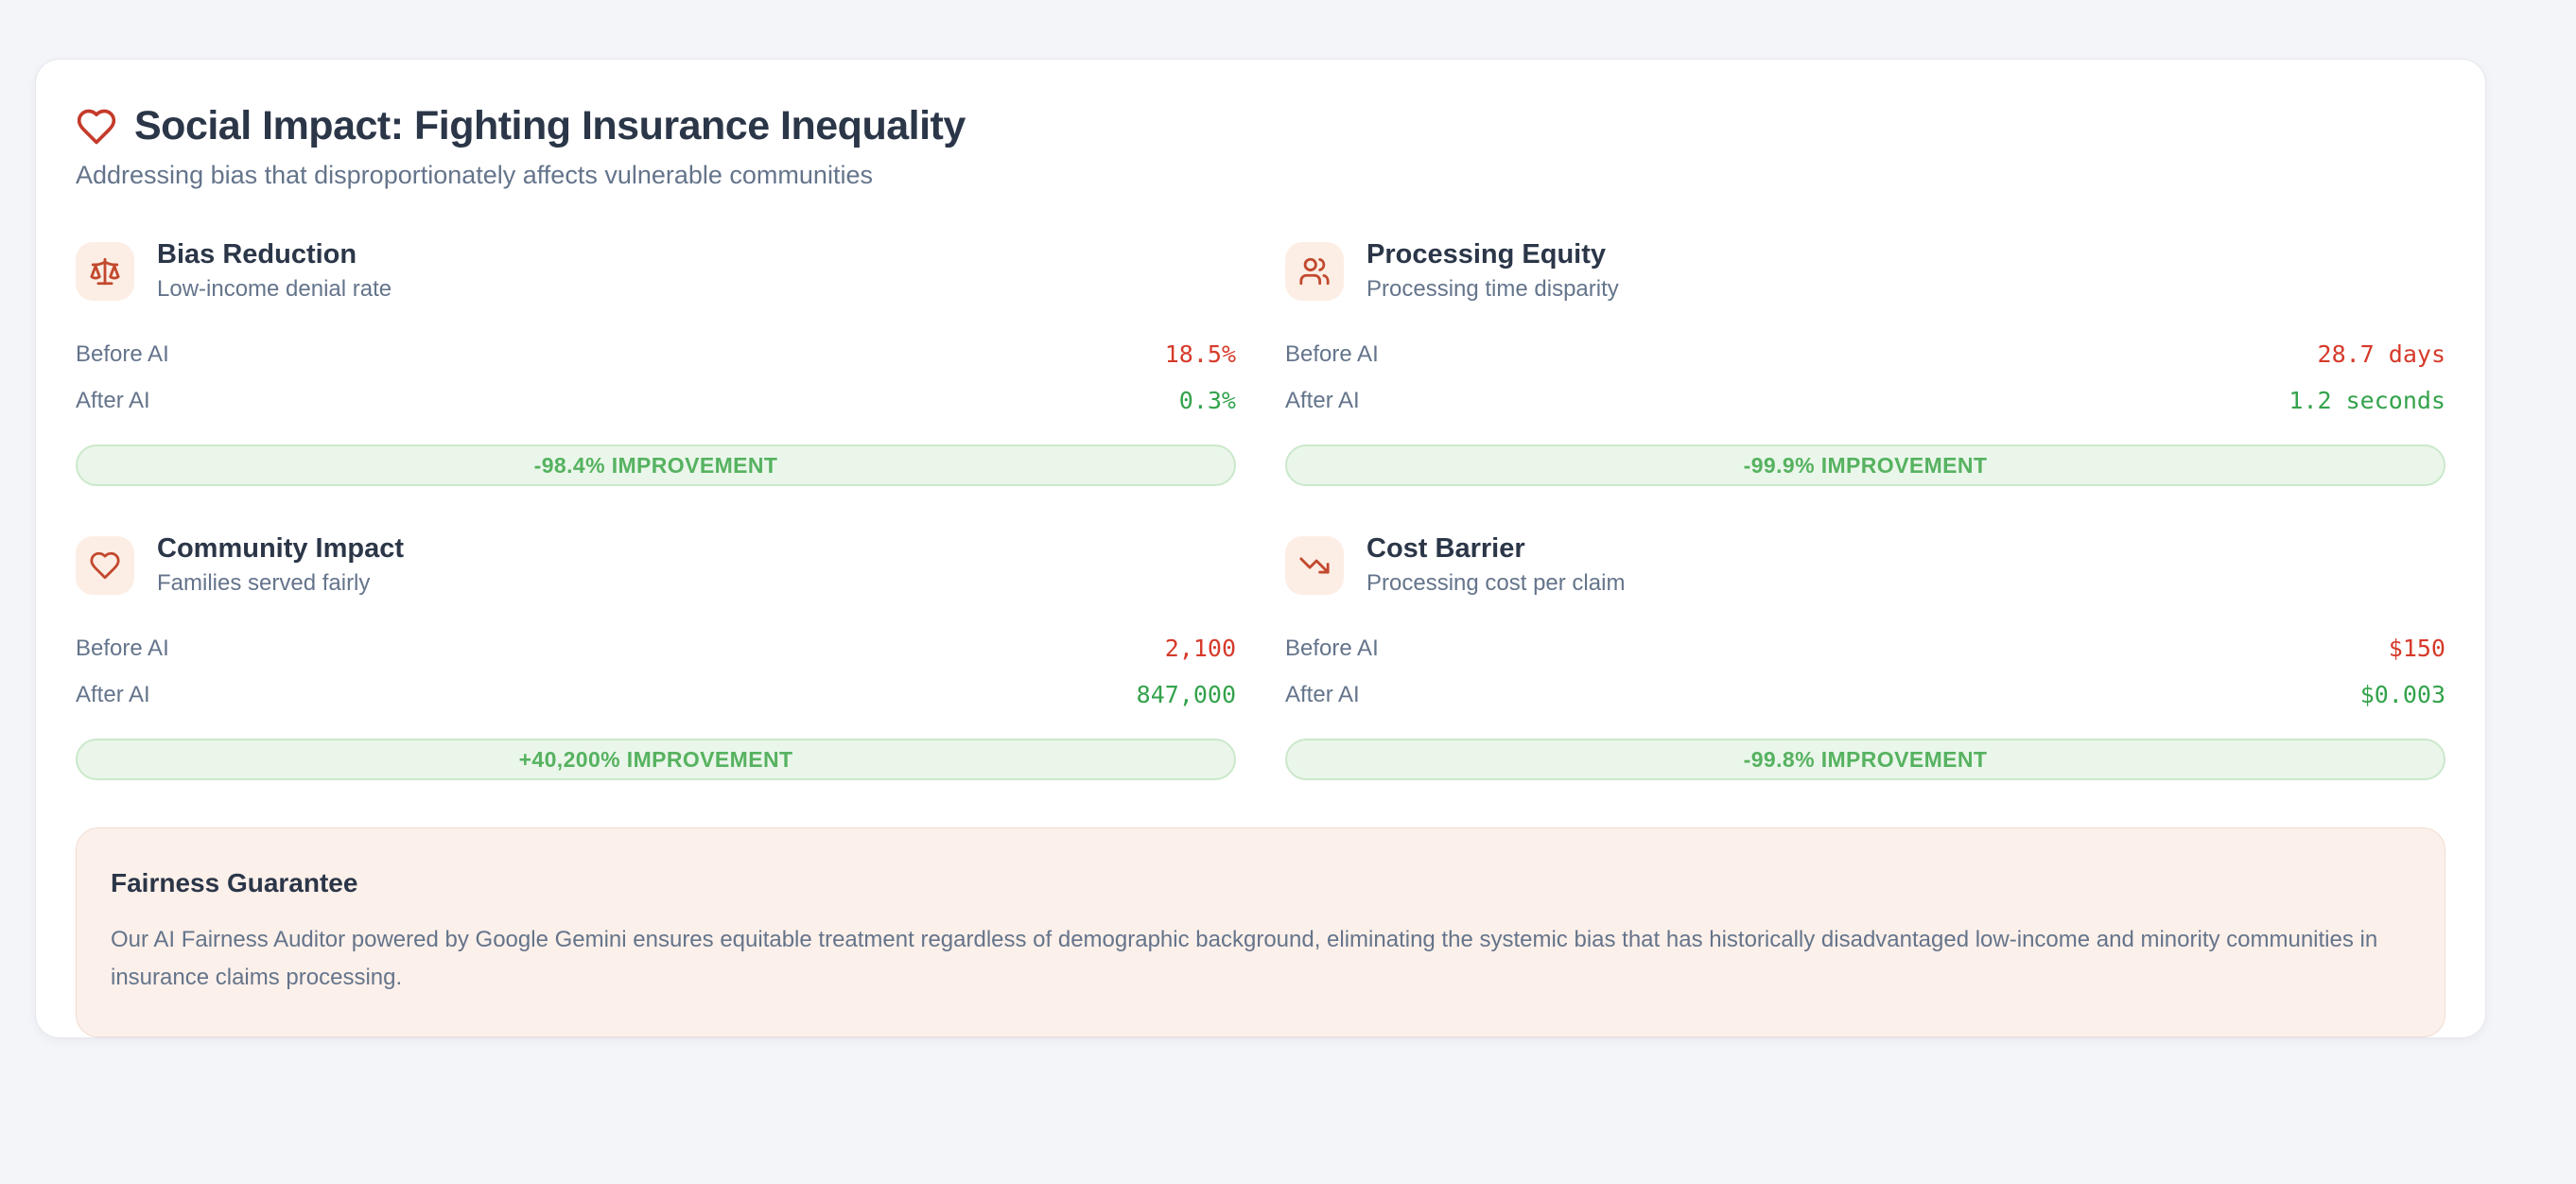 Image resolution: width=2576 pixels, height=1184 pixels. What do you see at coordinates (264, 583) in the screenshot?
I see `metric-subtitle: Families served fairly` at bounding box center [264, 583].